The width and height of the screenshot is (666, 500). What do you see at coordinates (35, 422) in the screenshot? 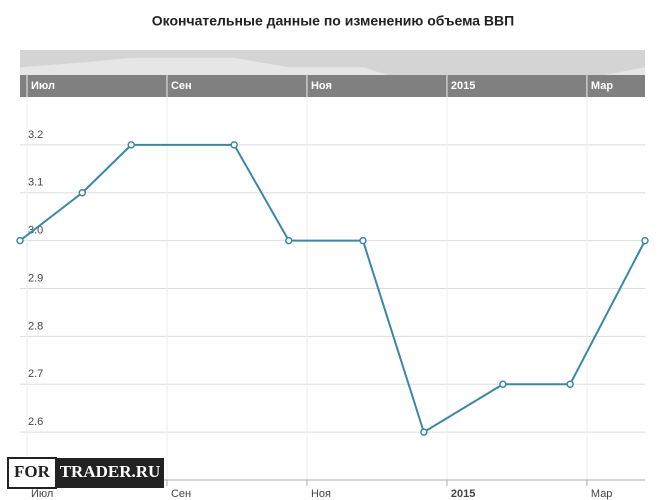
I see `y-tick-label: 2.6` at bounding box center [35, 422].